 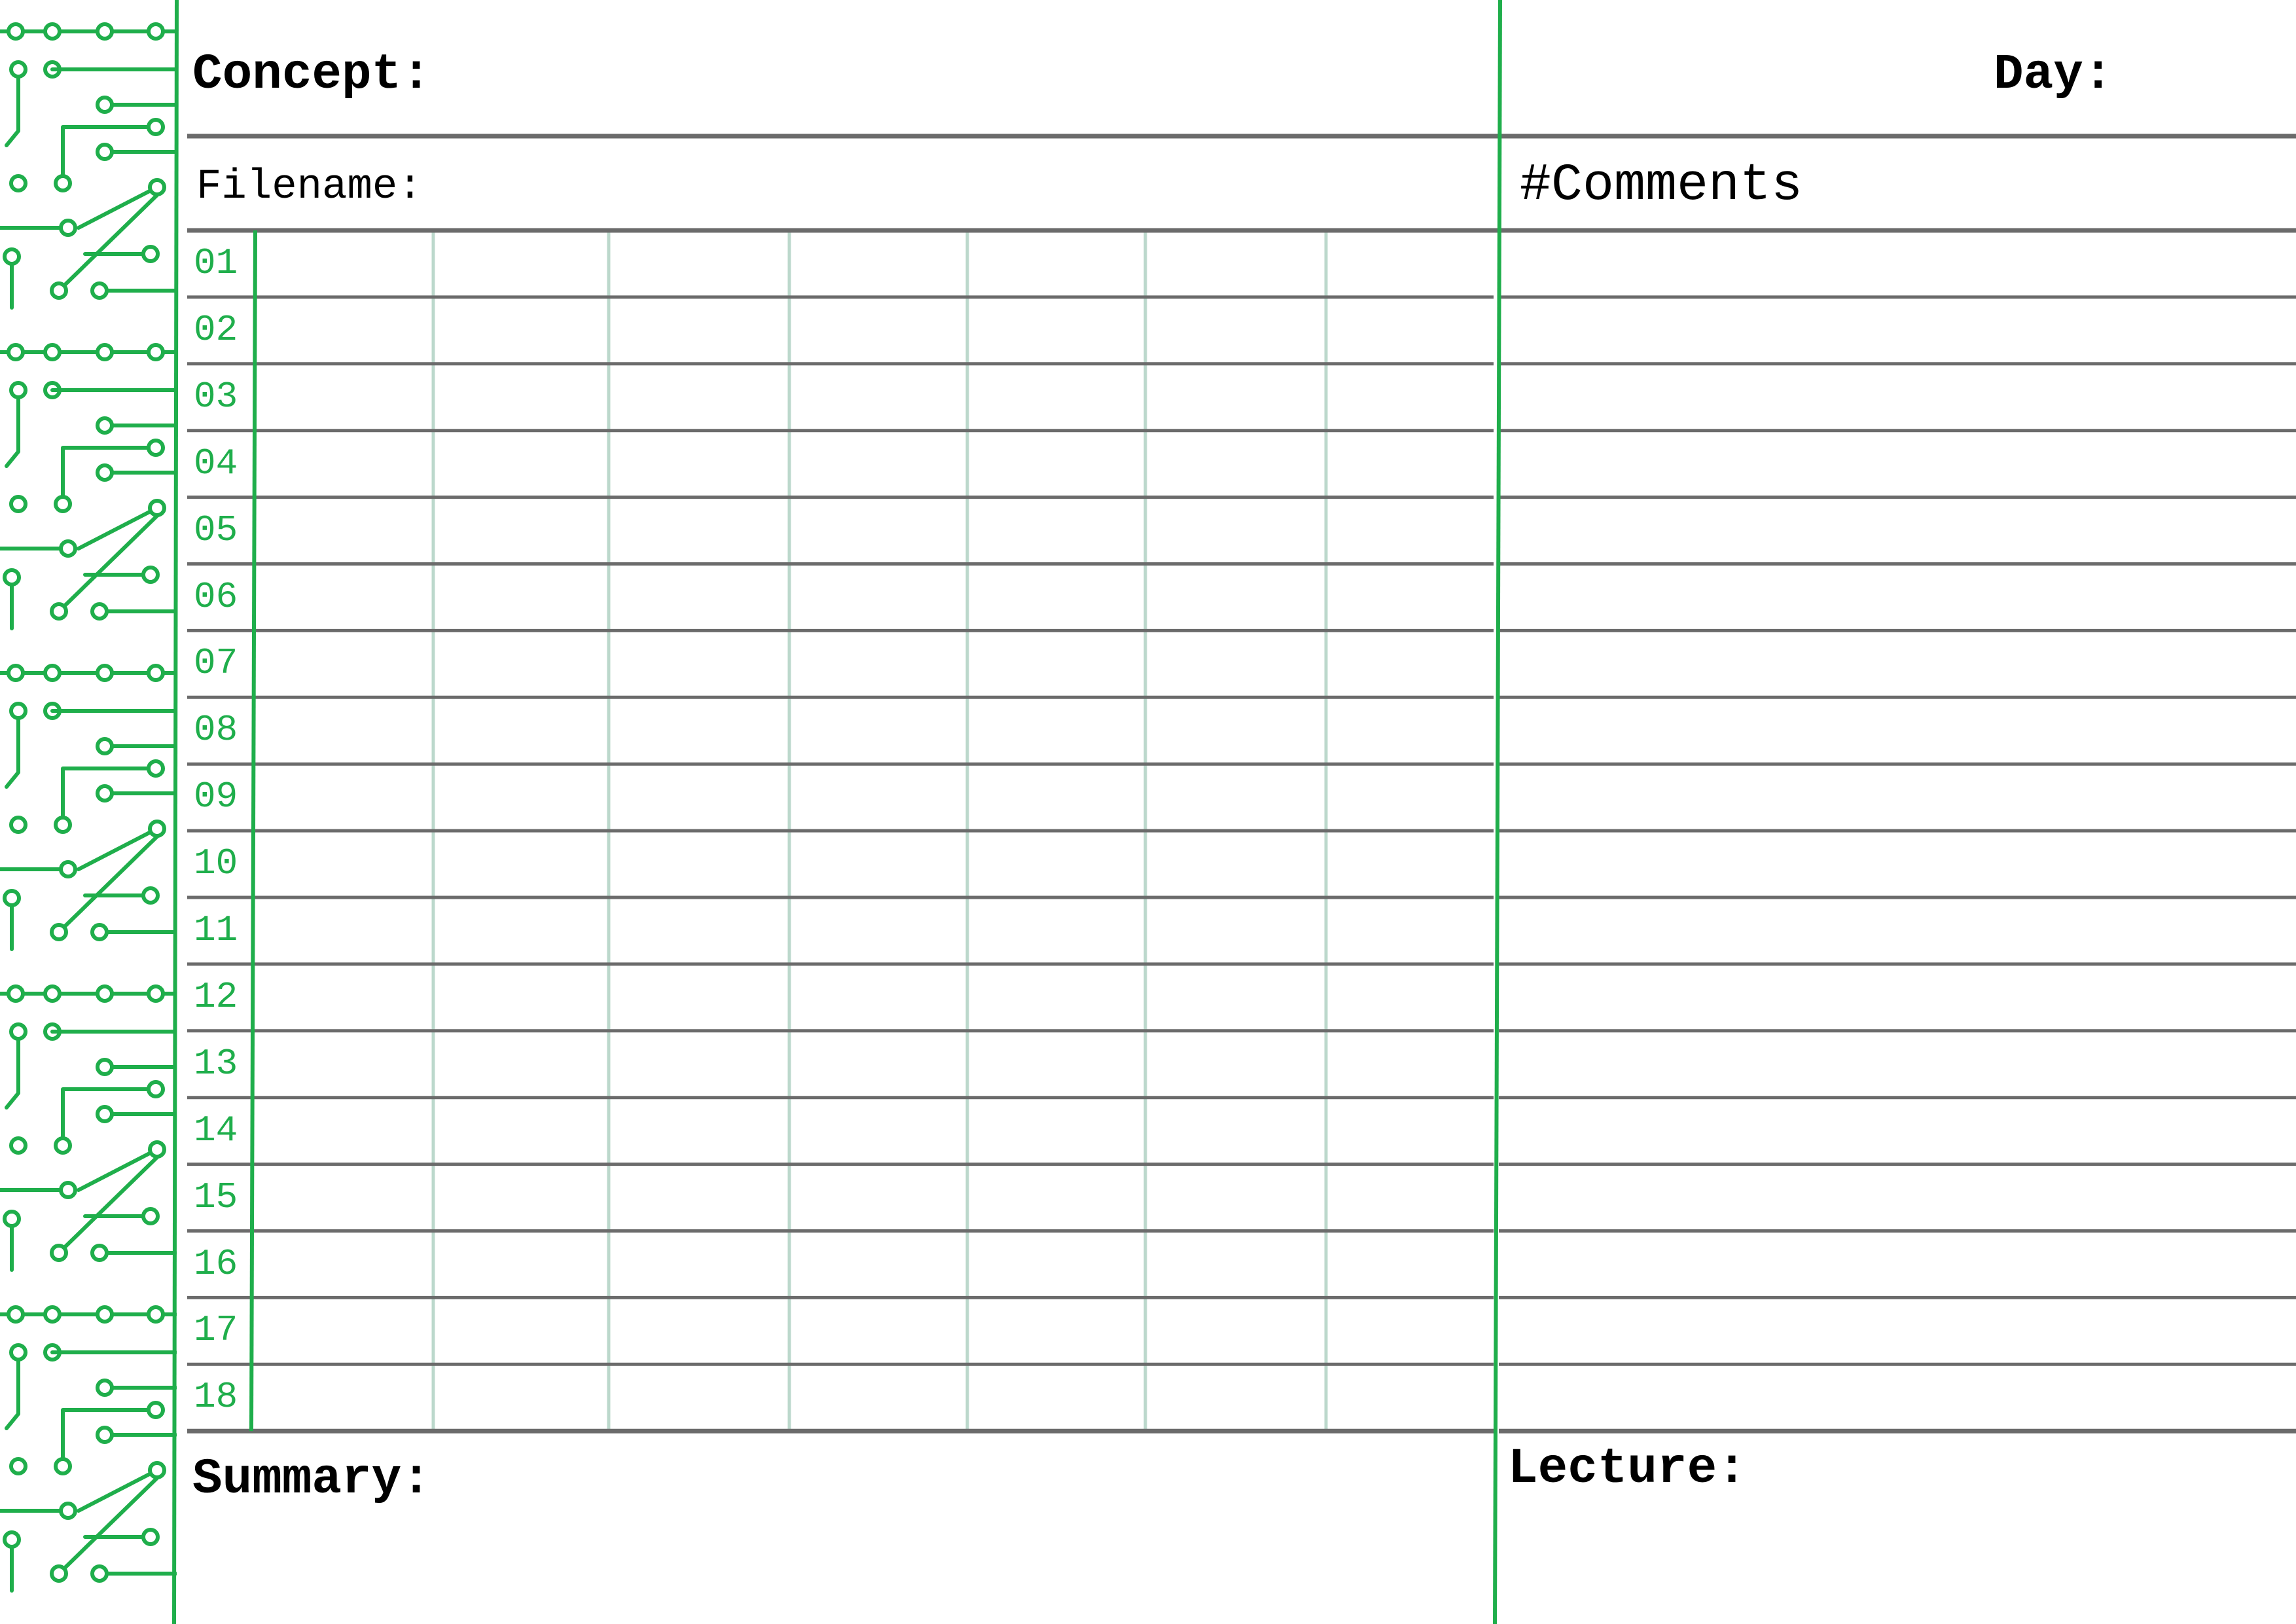 I want to click on circuit-board-decoration, so click(x=88, y=807).